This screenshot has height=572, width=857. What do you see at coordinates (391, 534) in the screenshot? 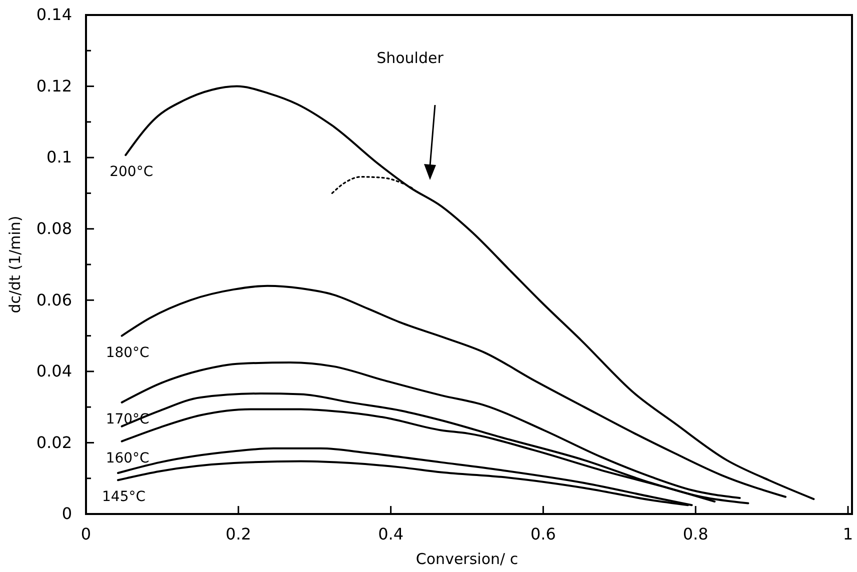
I see `x-tick-label: 0.4` at bounding box center [391, 534].